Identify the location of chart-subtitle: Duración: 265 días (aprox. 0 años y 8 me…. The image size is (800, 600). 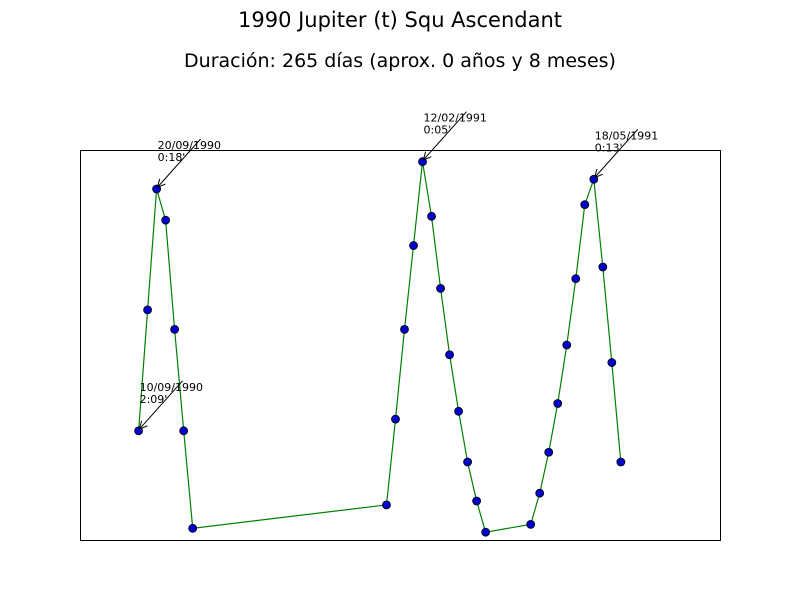
(400, 61).